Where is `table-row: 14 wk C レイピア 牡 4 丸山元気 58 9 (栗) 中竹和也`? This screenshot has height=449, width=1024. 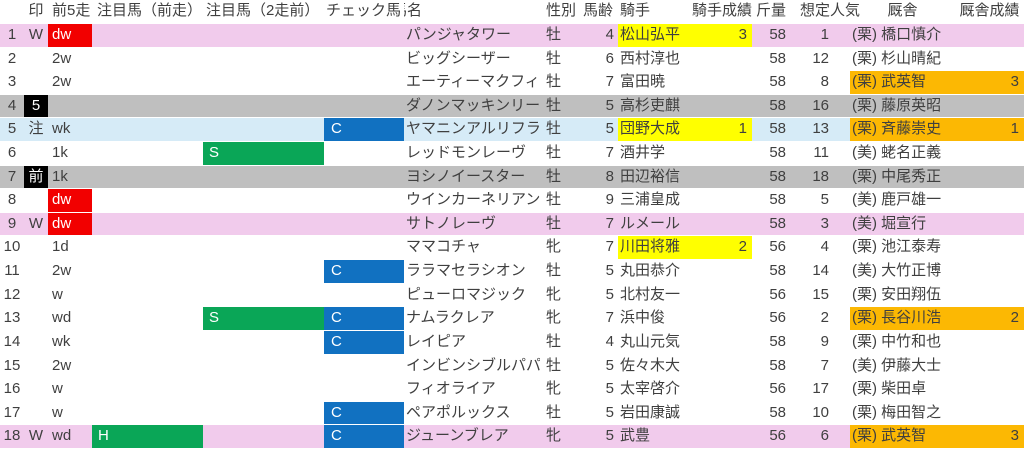 table-row: 14 wk C レイピア 牡 4 丸山元気 58 9 (栗) 中竹和也 is located at coordinates (512, 342).